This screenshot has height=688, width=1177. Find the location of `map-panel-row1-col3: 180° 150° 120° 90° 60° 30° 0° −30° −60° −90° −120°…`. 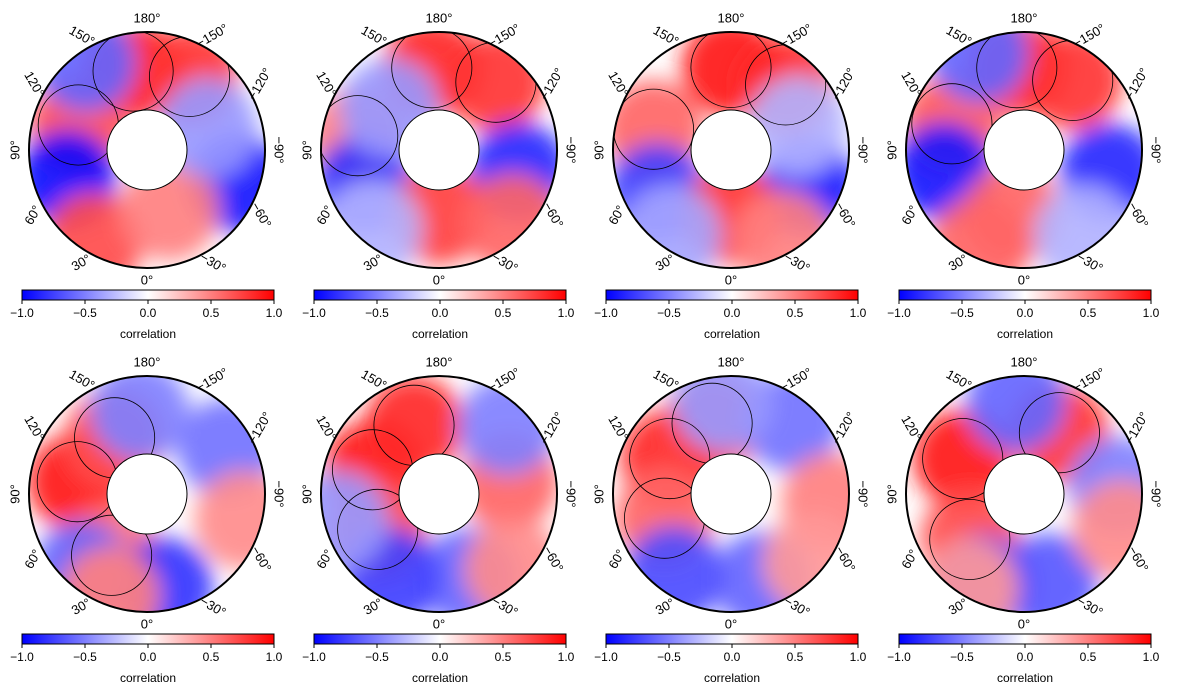

map-panel-row1-col3: 180° 150° 120° 90° 60° 30° 0° −30° −60° −90° −120°… is located at coordinates (729, 172).